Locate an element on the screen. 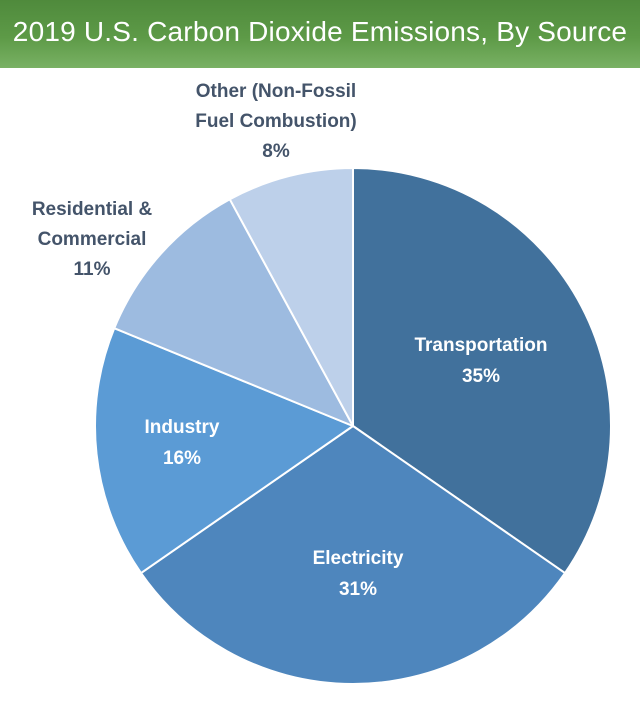 This screenshot has width=640, height=706. slice-name-label: Commercial is located at coordinates (92, 239).